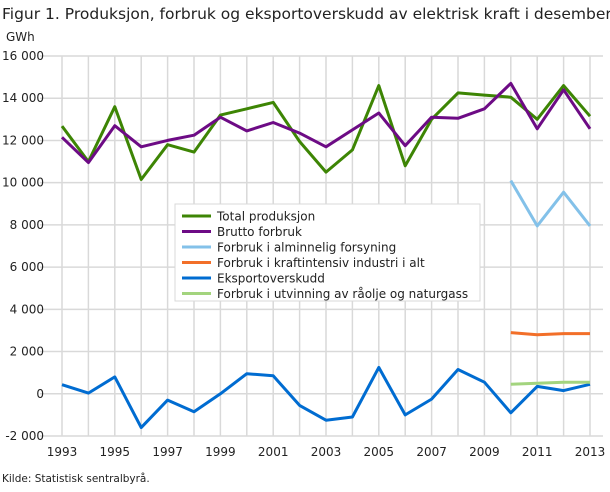  What do you see at coordinates (306, 248) in the screenshot?
I see `legend-entry: Forbruk i alminnelig forsyning` at bounding box center [306, 248].